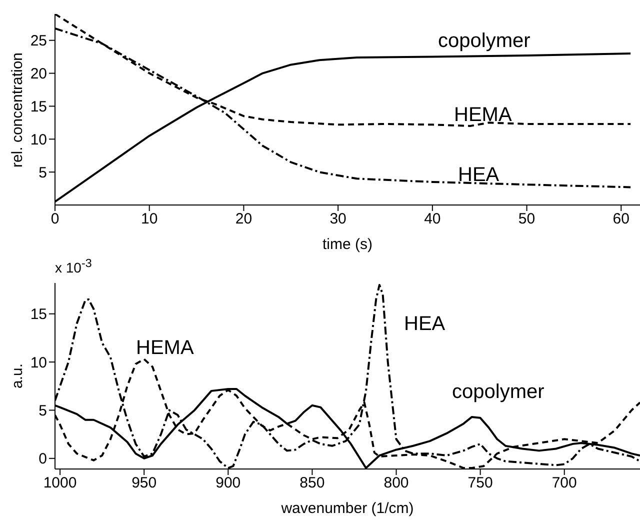 This screenshot has width=640, height=525. Describe the element at coordinates (73, 266) in the screenshot. I see `text: x 10$^{-3}$` at that location.